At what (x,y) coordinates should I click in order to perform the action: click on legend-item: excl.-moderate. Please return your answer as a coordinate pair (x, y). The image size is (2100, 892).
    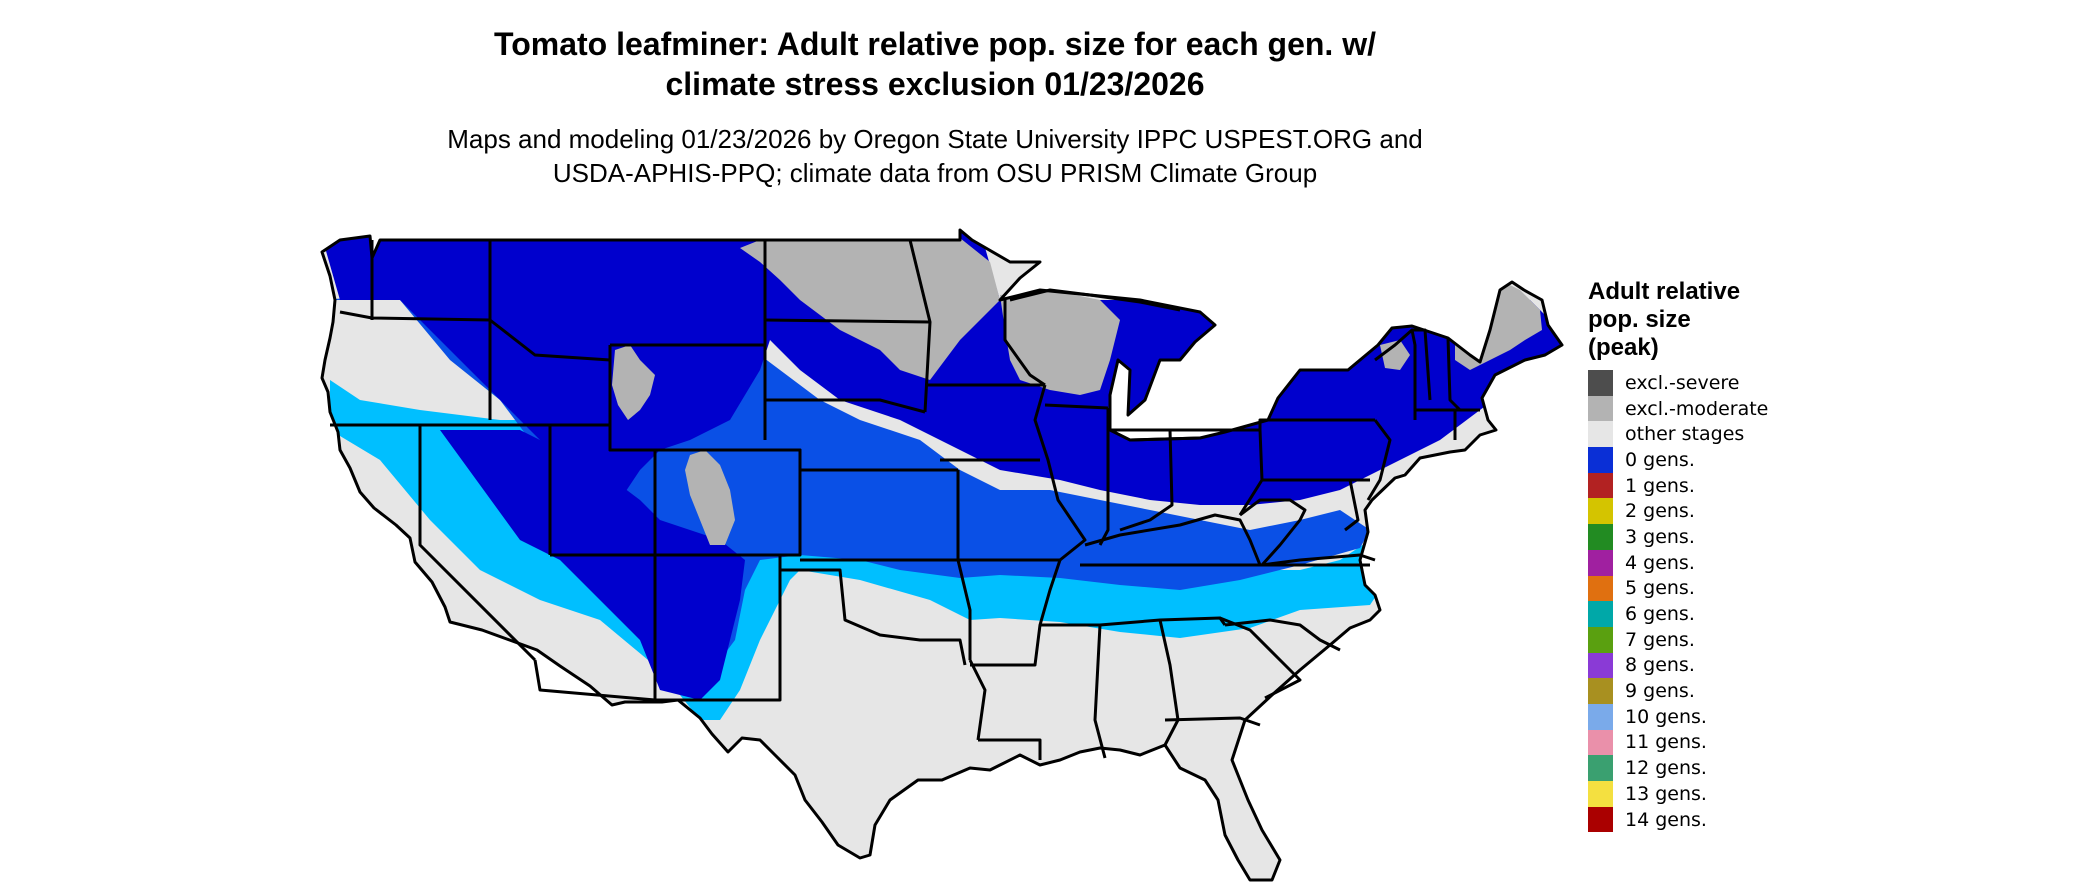
    Looking at the image, I should click on (1718, 408).